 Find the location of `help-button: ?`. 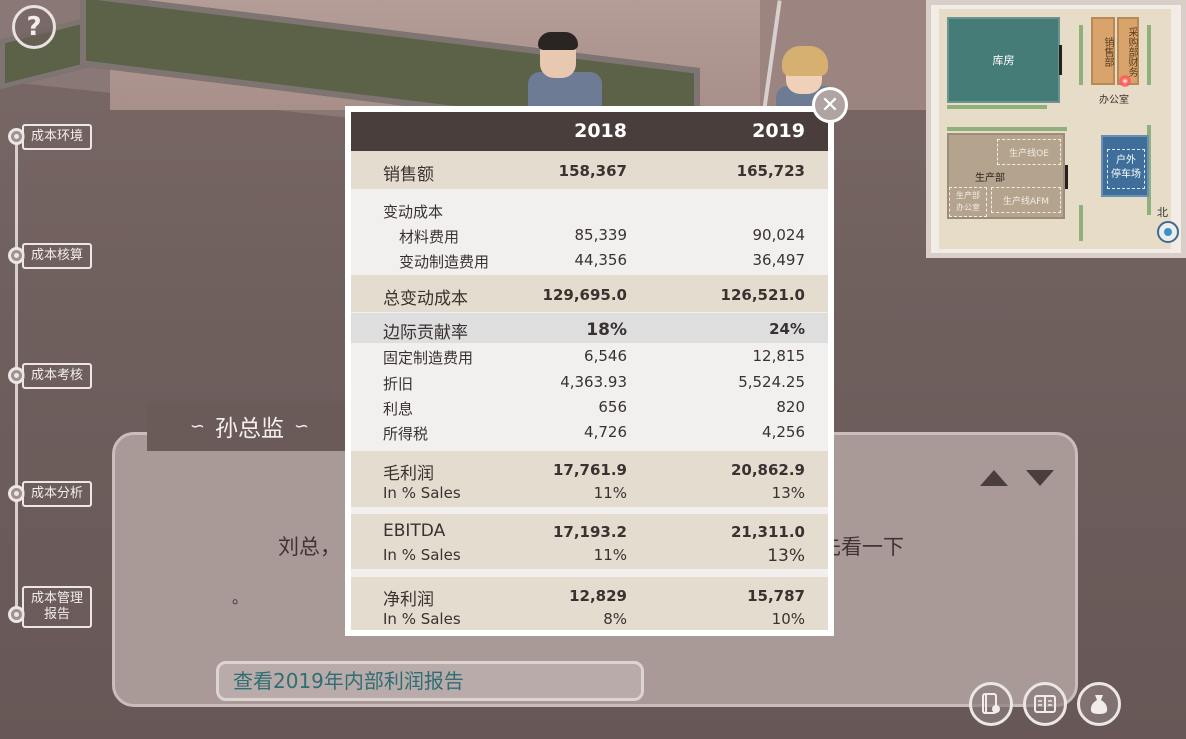

help-button: ? is located at coordinates (34, 27).